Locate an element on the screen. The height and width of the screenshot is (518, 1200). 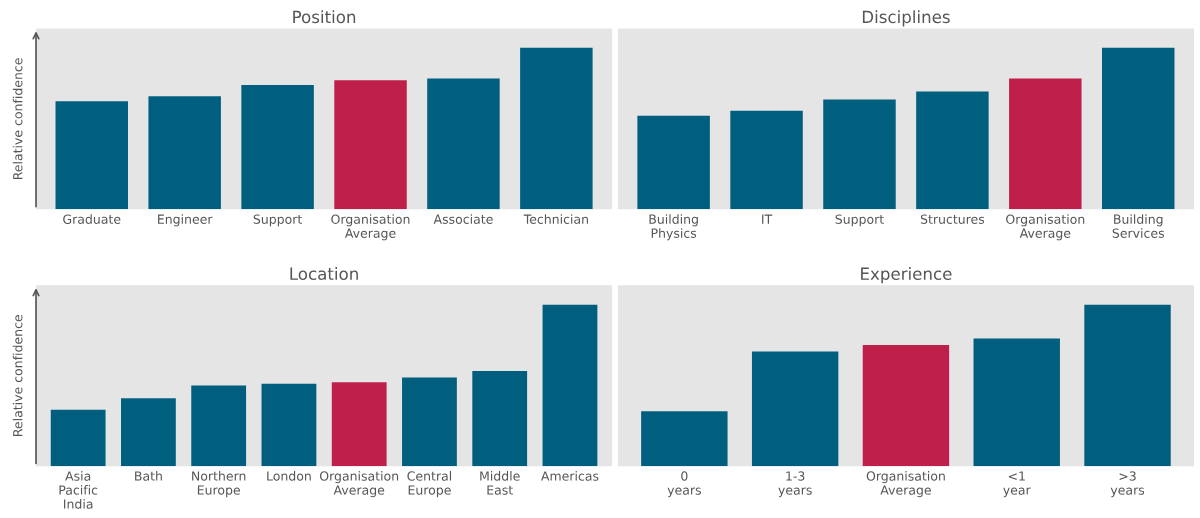
x-tick-label: Northern Europe is located at coordinates (219, 484).